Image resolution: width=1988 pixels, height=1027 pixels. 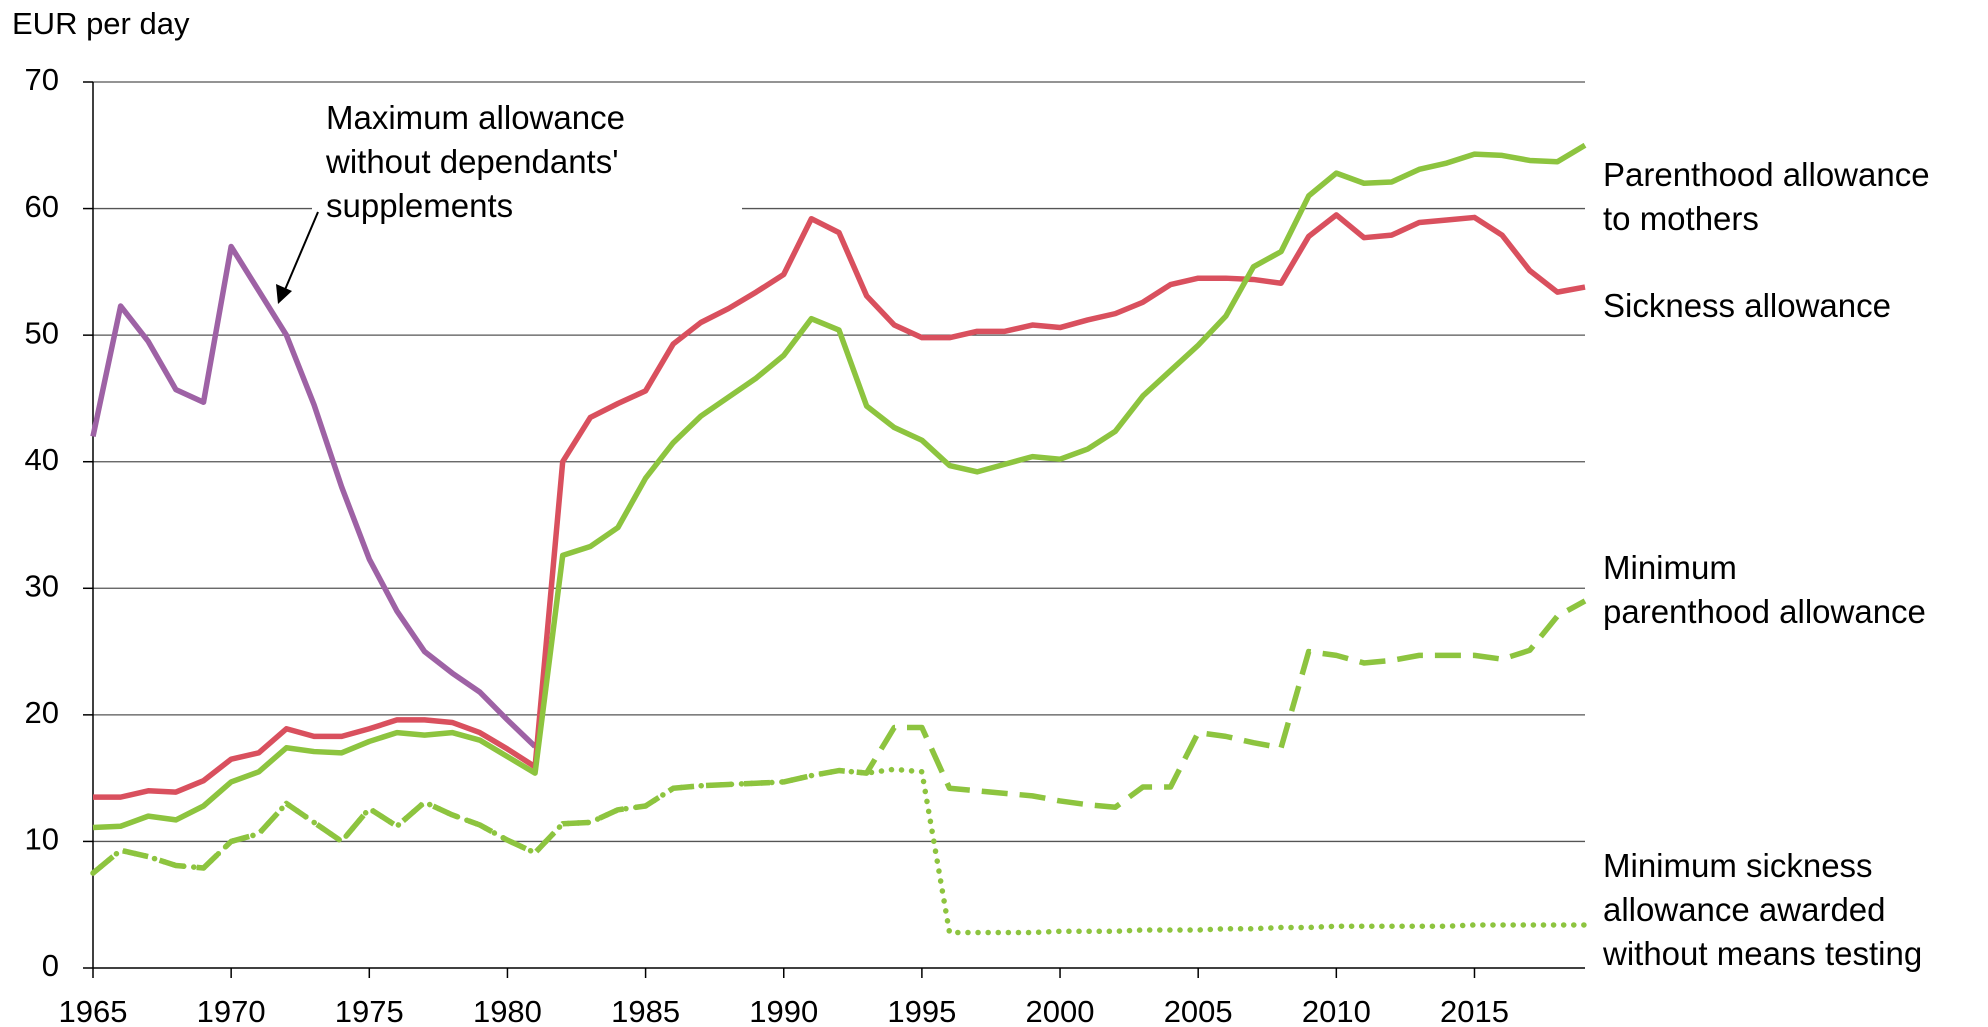 I want to click on x-tick-label: 1980, so click(x=507, y=1010).